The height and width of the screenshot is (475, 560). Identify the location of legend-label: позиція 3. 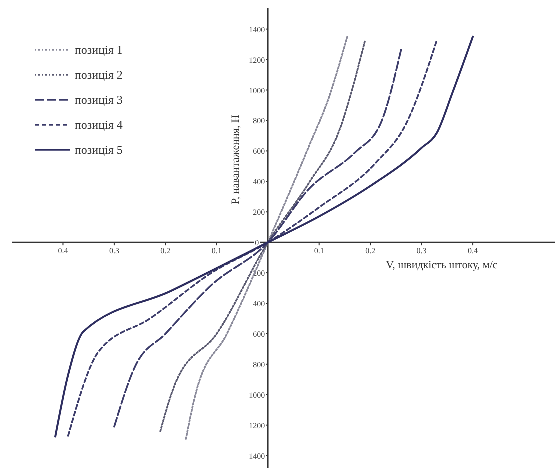
(99, 100).